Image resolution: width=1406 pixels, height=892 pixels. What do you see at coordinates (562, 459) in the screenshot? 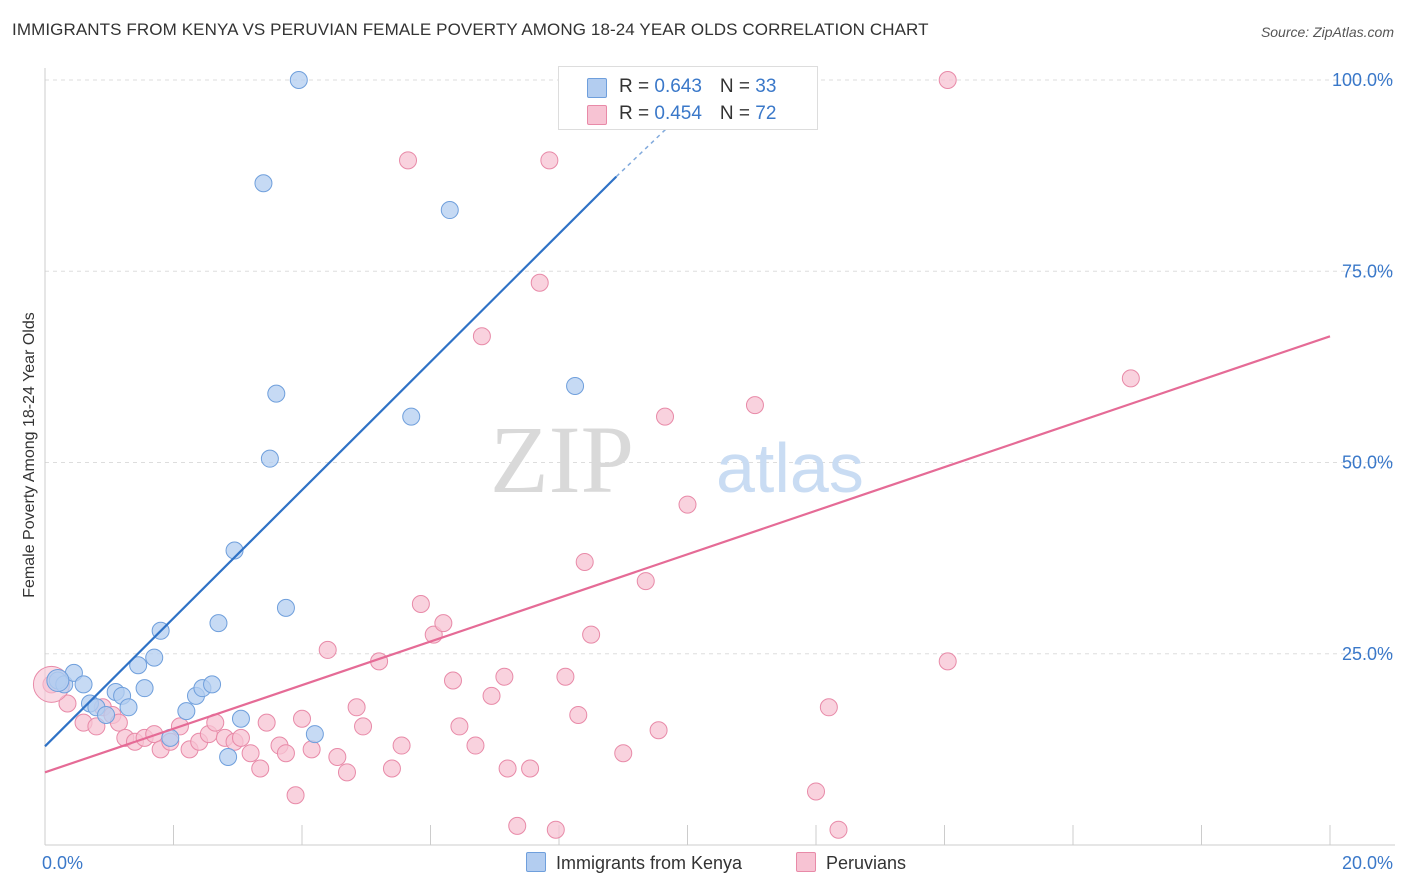
I see `watermark-zip: ZIP` at bounding box center [562, 459].